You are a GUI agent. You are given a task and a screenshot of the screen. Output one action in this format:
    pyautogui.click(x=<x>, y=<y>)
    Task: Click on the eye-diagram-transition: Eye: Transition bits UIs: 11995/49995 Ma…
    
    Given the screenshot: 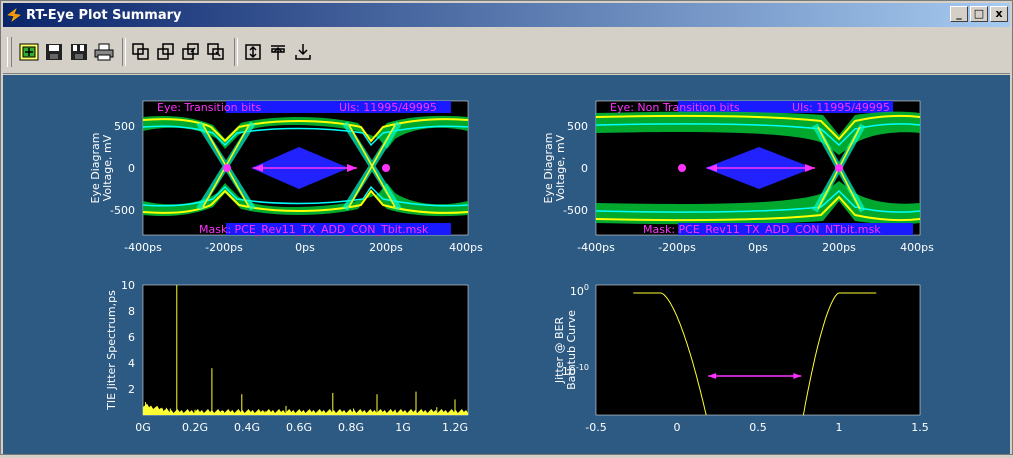 What is the action you would take?
    pyautogui.click(x=286, y=177)
    